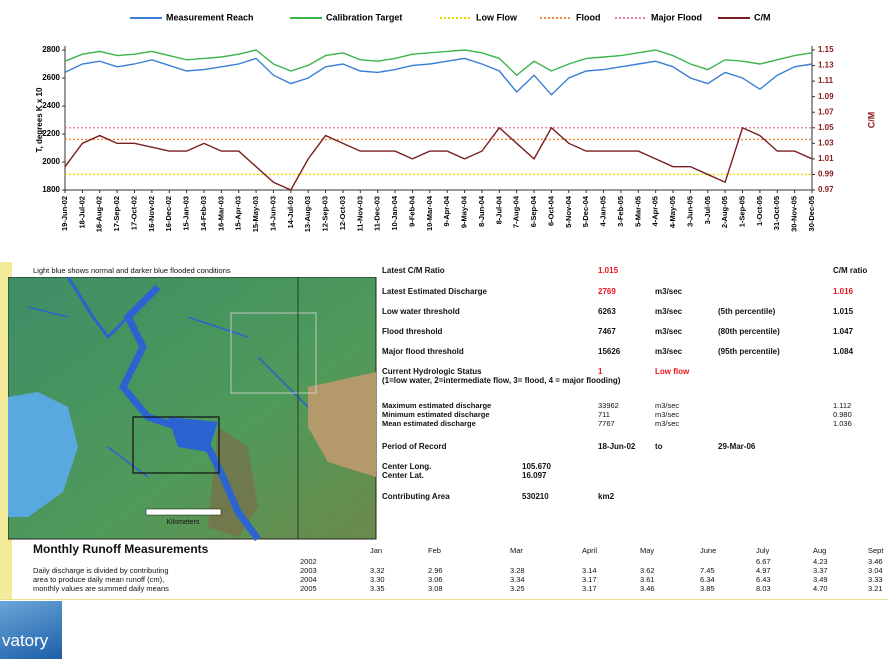 Image resolution: width=888 pixels, height=659 pixels. What do you see at coordinates (210, 17) in the screenshot?
I see `legend-label: Measurement Reach` at bounding box center [210, 17].